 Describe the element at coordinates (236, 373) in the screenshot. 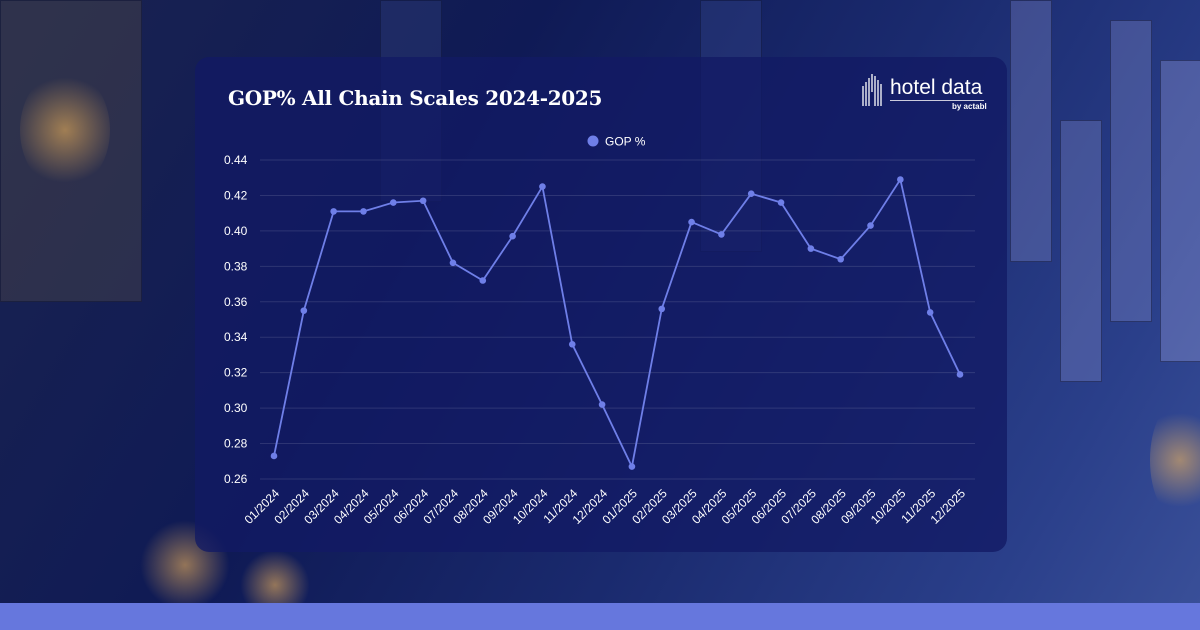

I see `y-tick-label: 0.32` at that location.